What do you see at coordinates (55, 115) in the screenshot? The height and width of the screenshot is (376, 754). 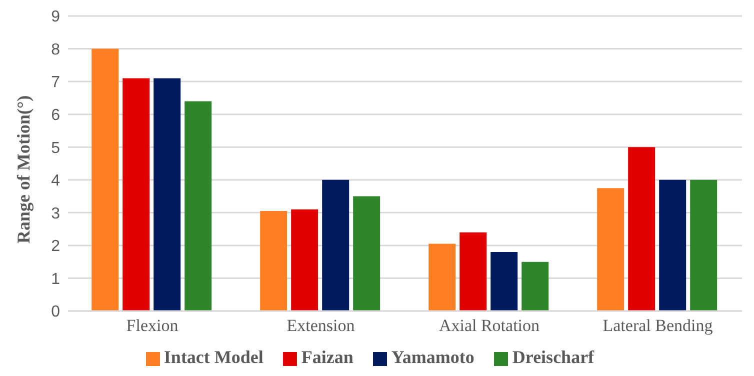 I see `y-tick-label: 6` at bounding box center [55, 115].